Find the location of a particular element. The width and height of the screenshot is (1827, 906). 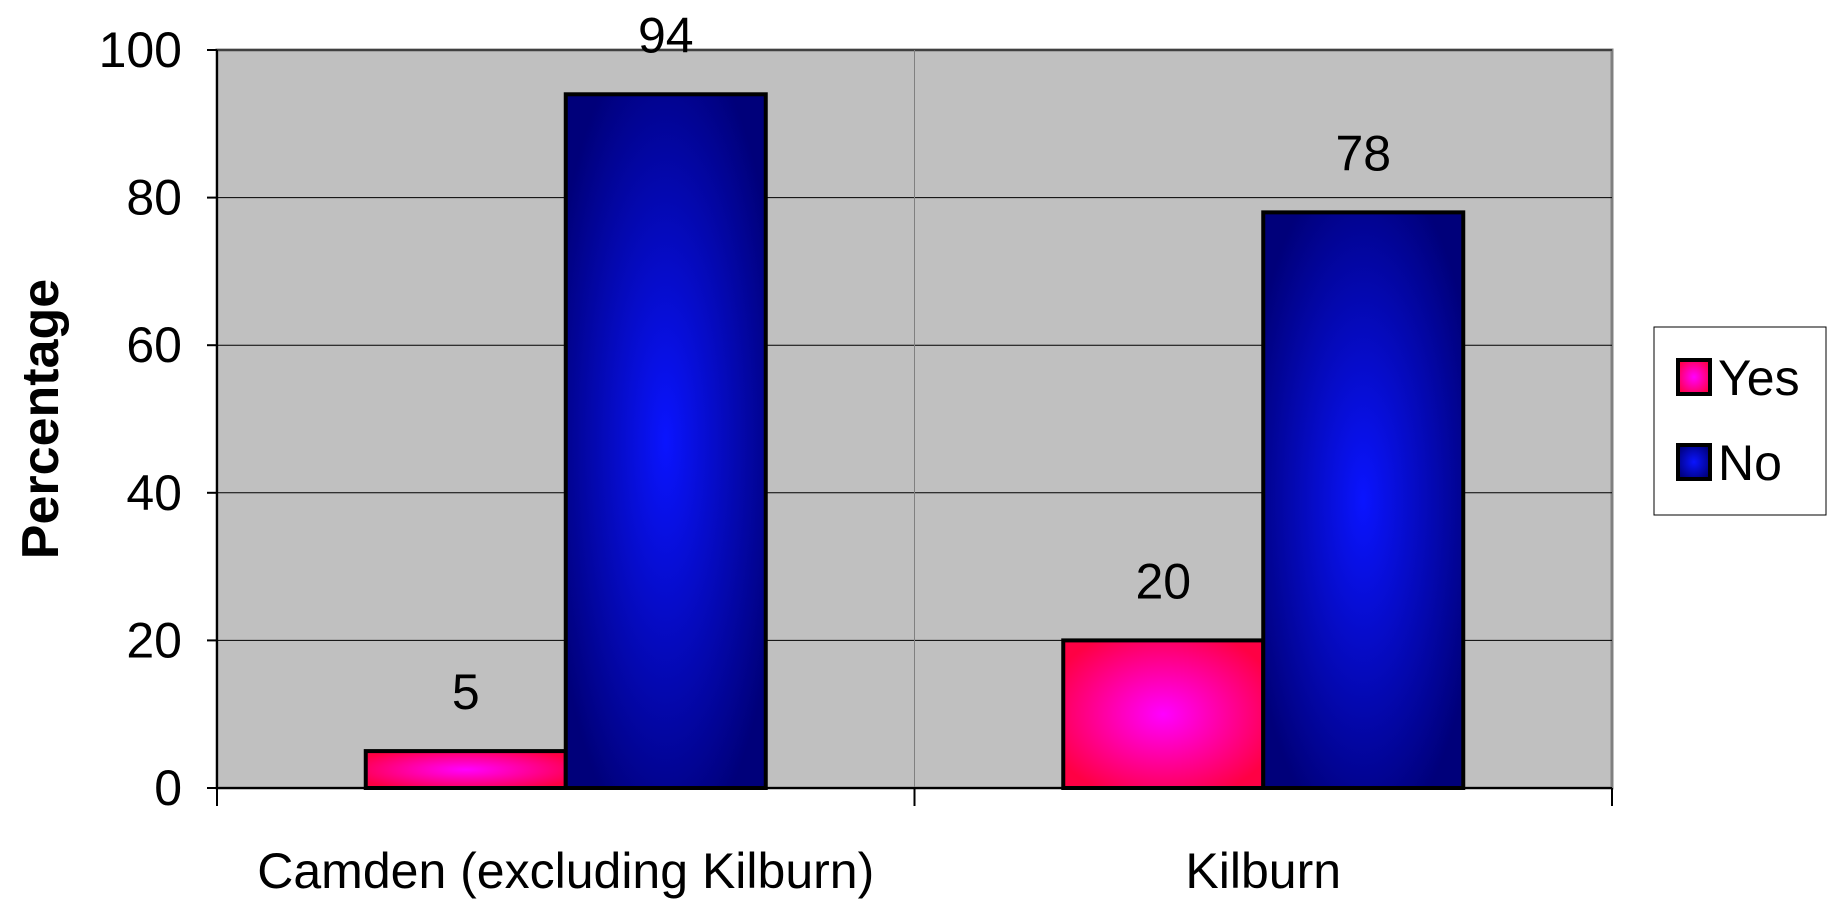

y-tick-label: 40 is located at coordinates (154, 493).